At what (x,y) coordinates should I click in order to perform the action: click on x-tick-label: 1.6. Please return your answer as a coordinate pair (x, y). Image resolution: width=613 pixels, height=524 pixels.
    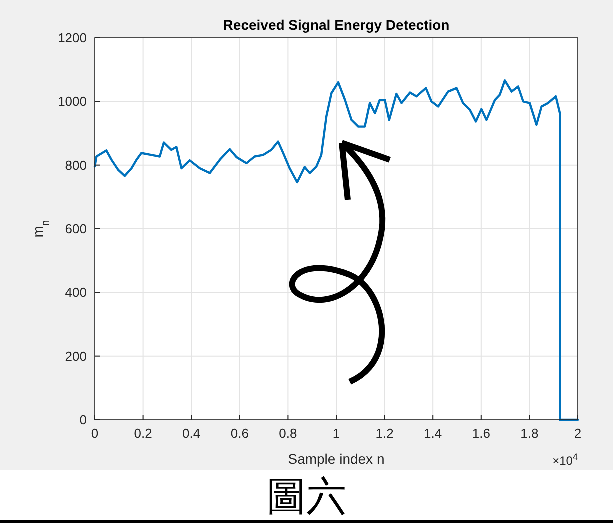
    Looking at the image, I should click on (481, 433).